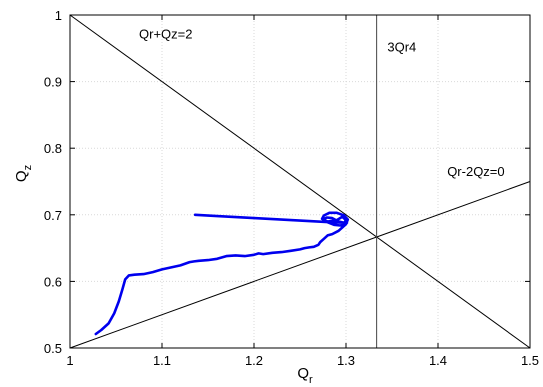  I want to click on x-tick-label: 1.5, so click(530, 360).